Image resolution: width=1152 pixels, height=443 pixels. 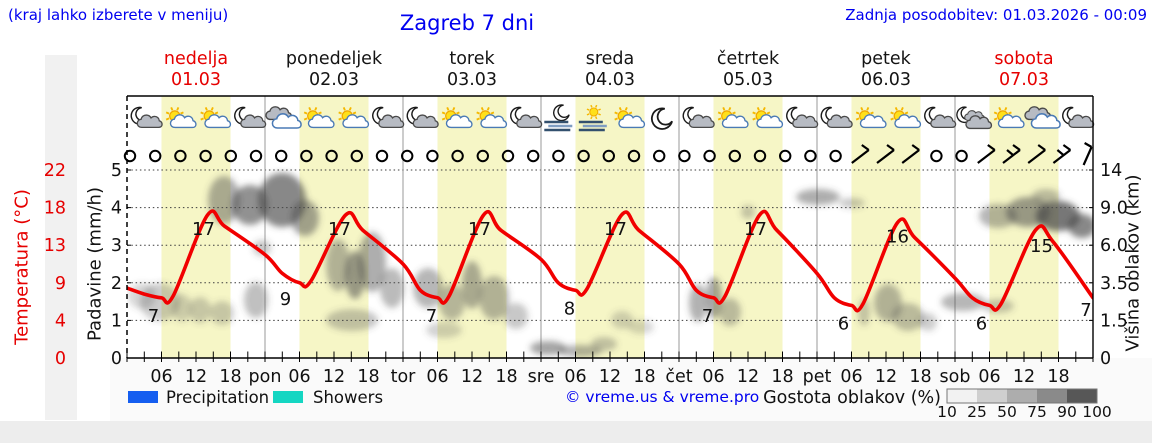 I want to click on cloud-tick: 0, so click(x=1105, y=359).